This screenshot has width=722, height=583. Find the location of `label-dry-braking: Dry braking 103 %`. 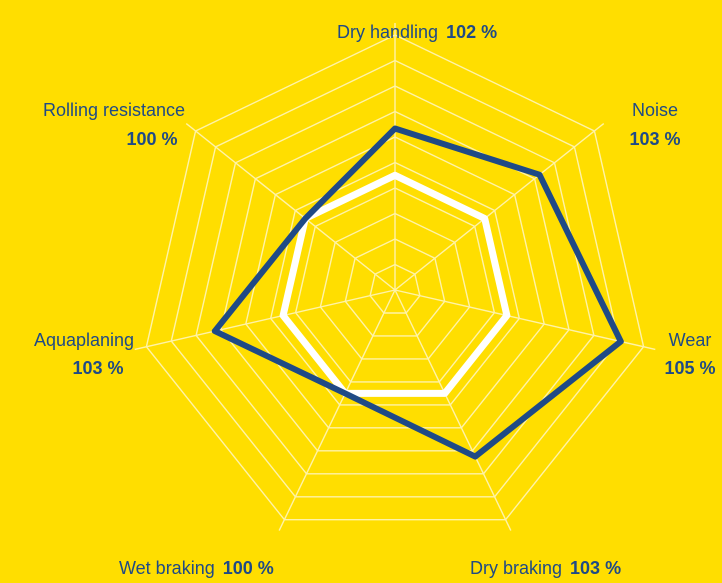

label-dry-braking: Dry braking 103 % is located at coordinates (545, 568).